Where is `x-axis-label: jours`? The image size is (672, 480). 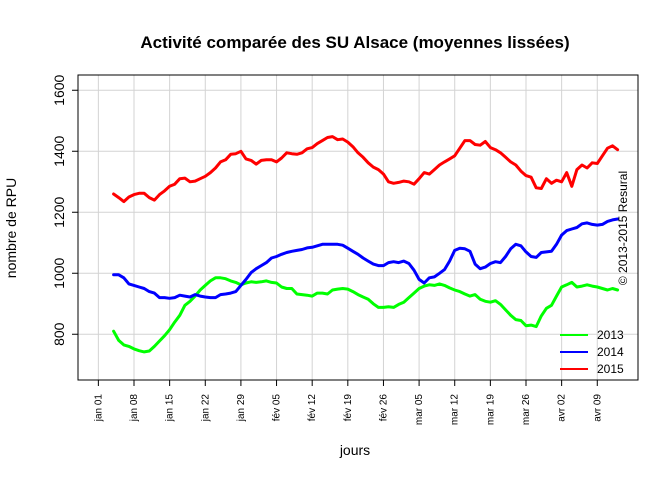
x-axis-label: jours is located at coordinates (354, 450).